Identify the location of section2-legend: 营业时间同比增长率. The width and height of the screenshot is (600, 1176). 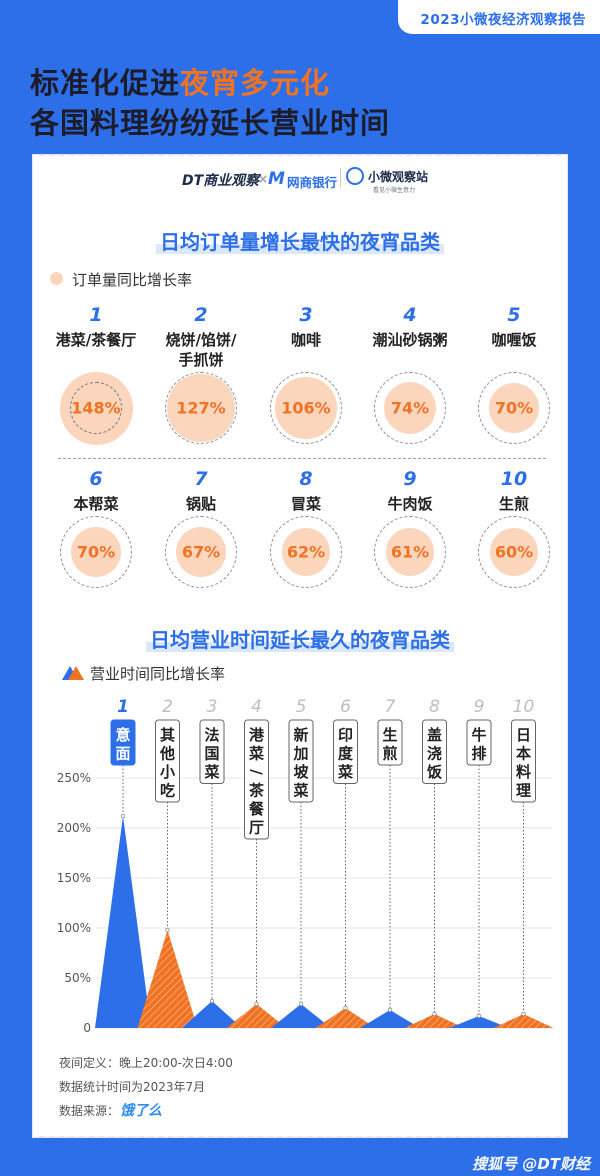
(143, 674).